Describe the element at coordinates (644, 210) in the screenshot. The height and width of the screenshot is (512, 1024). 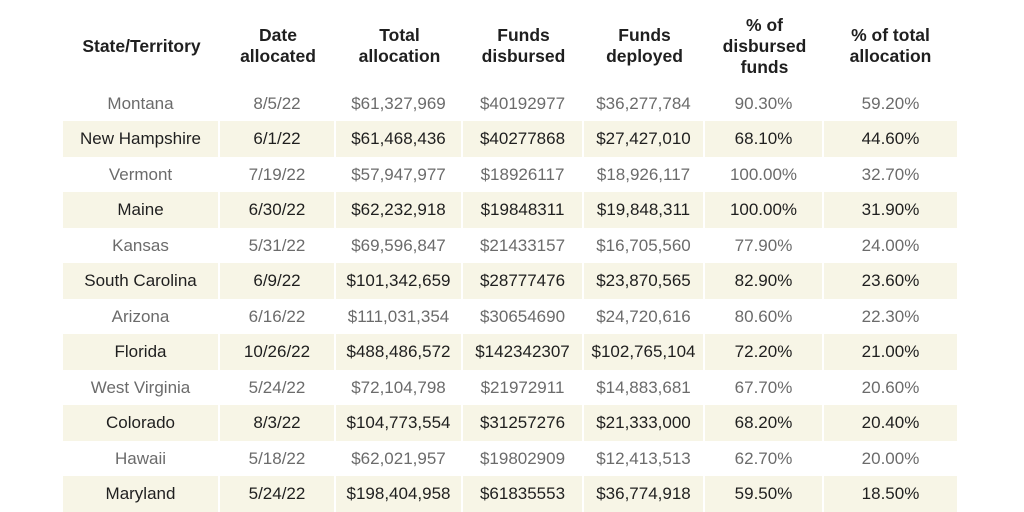
I see `cell-funds-deployed: $19,848,311` at that location.